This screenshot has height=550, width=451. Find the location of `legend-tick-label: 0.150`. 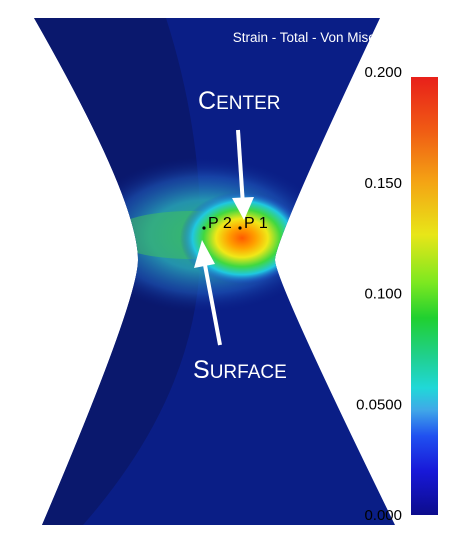

legend-tick-label: 0.150 is located at coordinates (383, 183).